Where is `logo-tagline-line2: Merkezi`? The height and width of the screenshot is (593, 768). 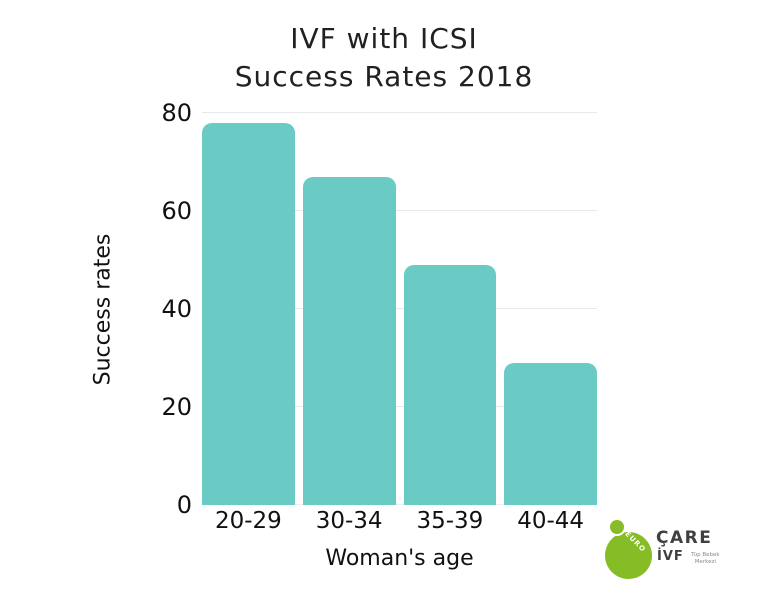
logo-tagline-line2: Merkezi is located at coordinates (705, 561).